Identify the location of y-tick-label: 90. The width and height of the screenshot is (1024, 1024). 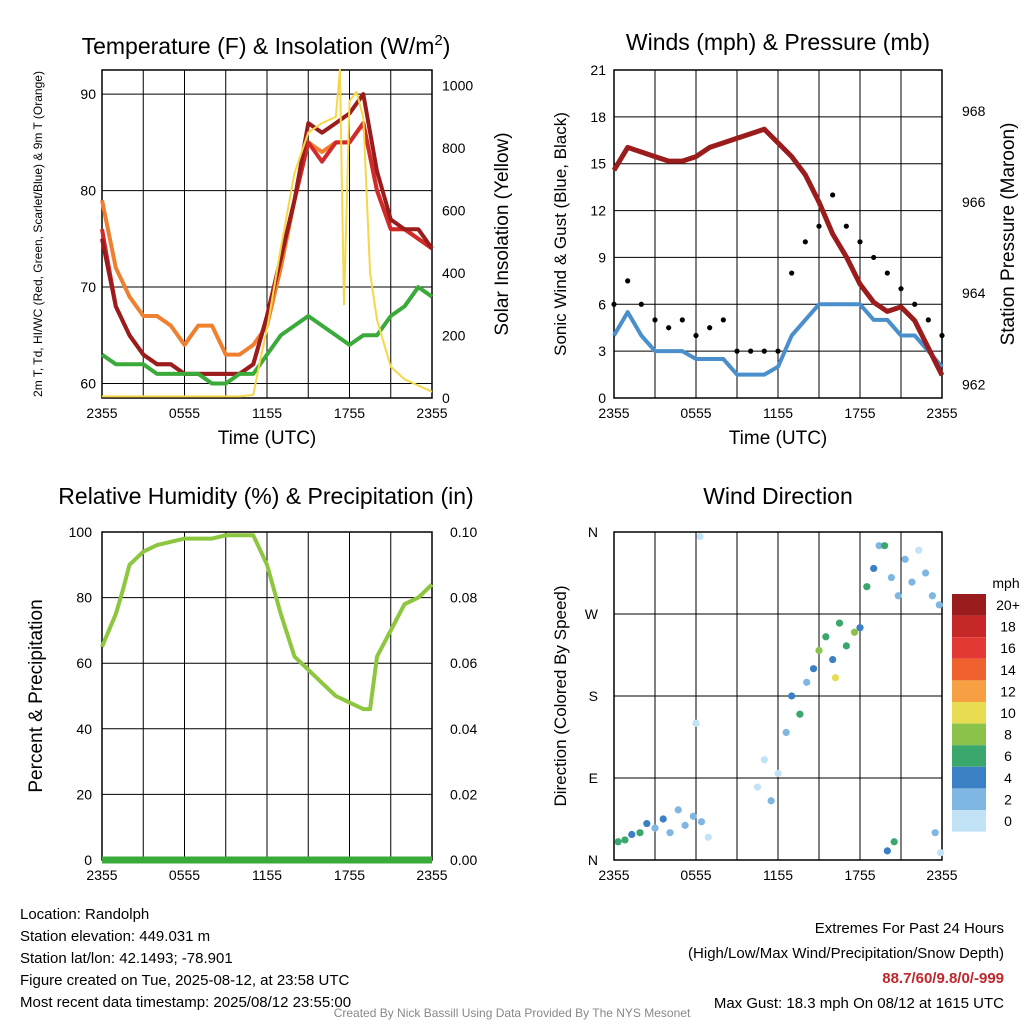
(88, 94).